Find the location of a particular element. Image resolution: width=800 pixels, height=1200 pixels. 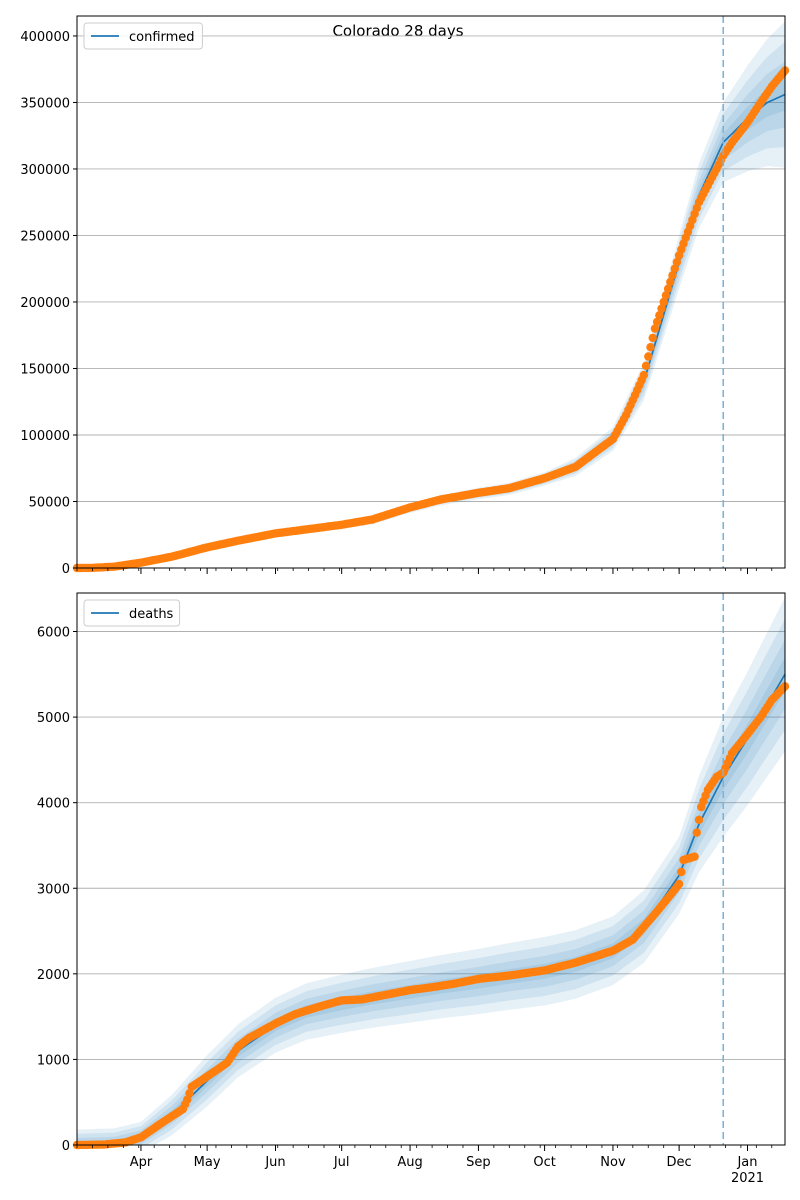

x-tick-label: Nov is located at coordinates (613, 1162).